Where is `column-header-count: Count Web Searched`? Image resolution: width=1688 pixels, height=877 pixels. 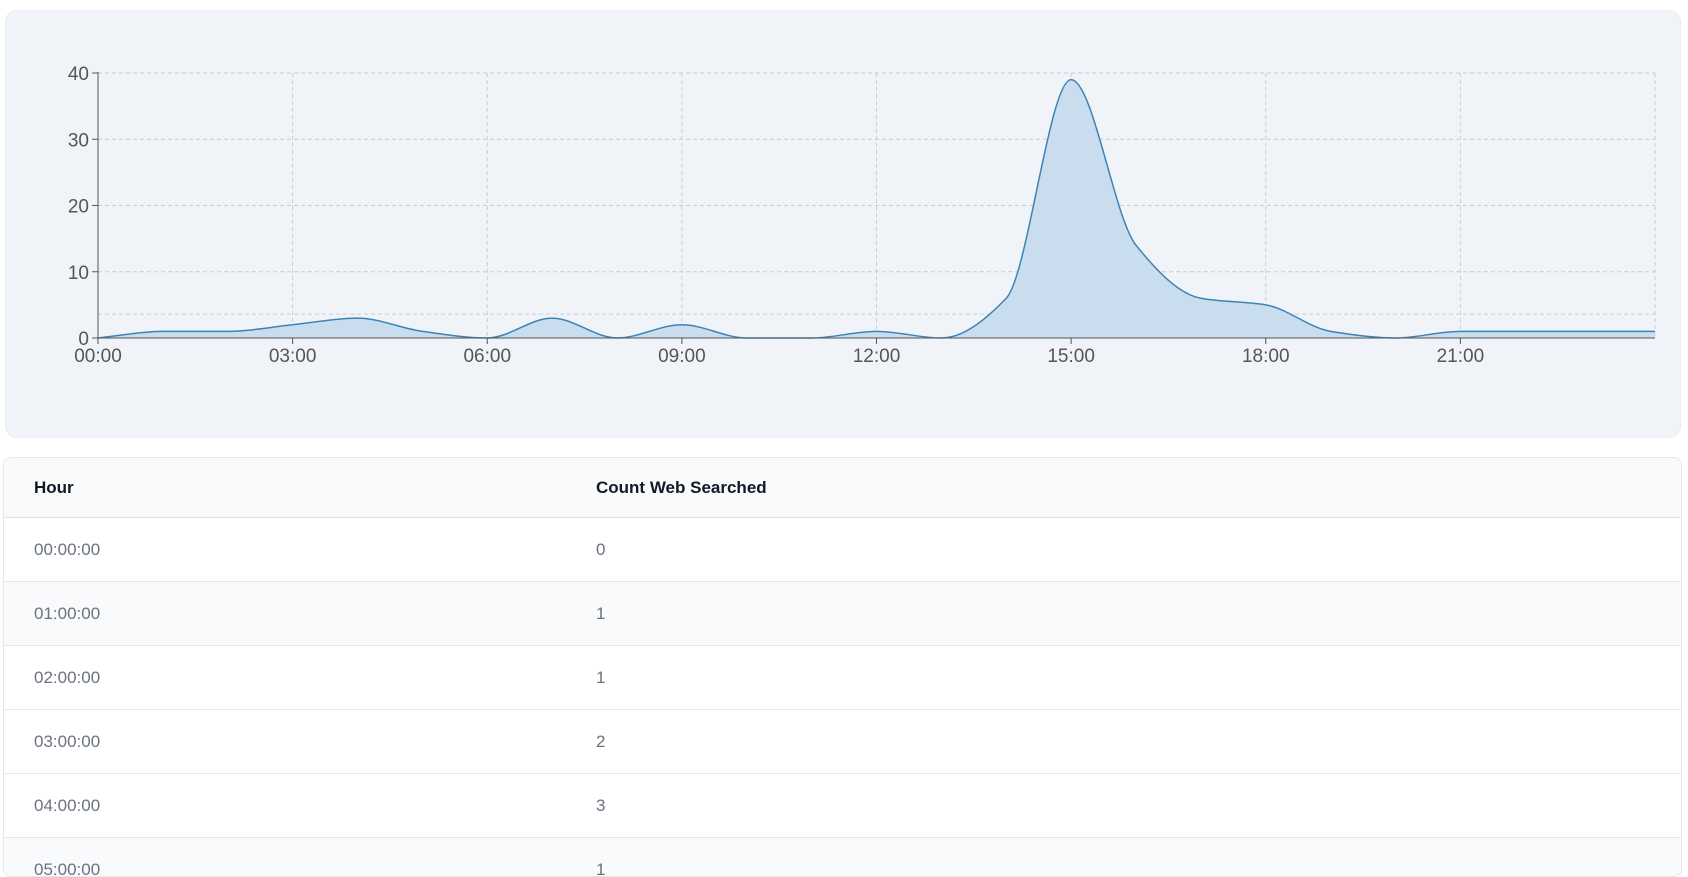 column-header-count: Count Web Searched is located at coordinates (681, 487).